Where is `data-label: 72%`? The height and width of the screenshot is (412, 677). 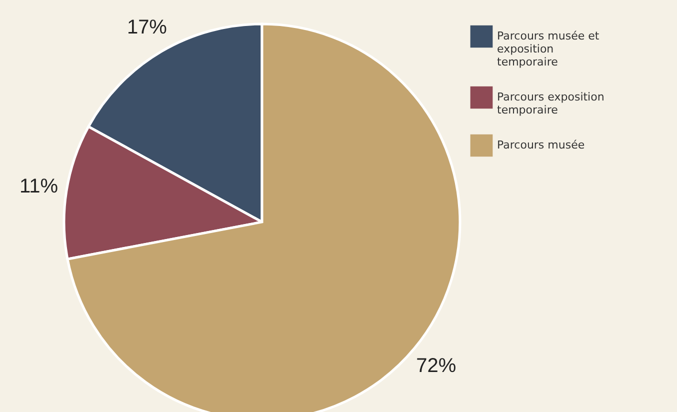
data-label: 72% is located at coordinates (436, 366).